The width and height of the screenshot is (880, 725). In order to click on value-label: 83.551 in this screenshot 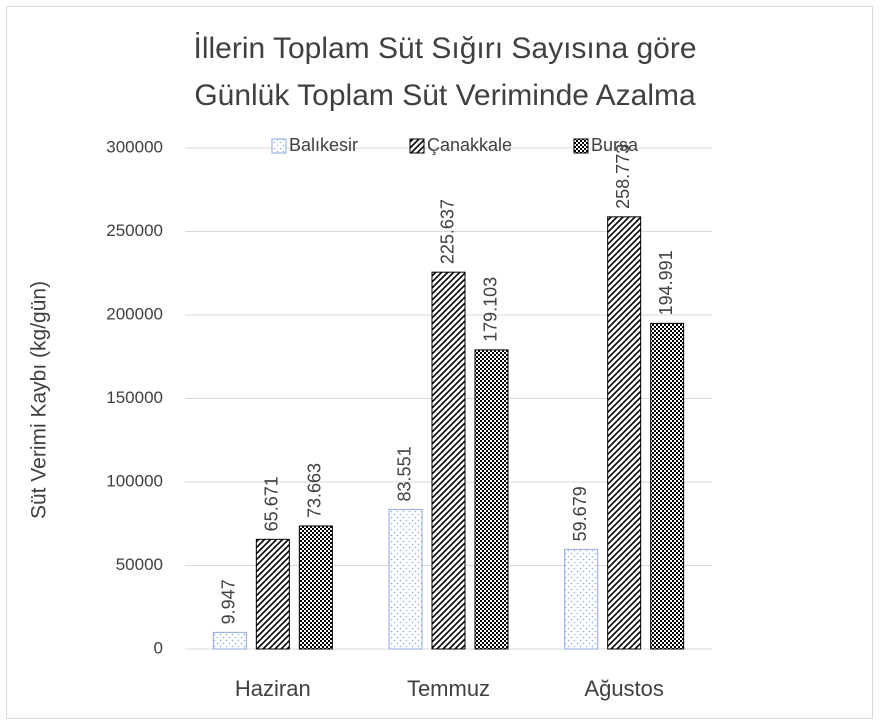, I will do `click(404, 473)`.